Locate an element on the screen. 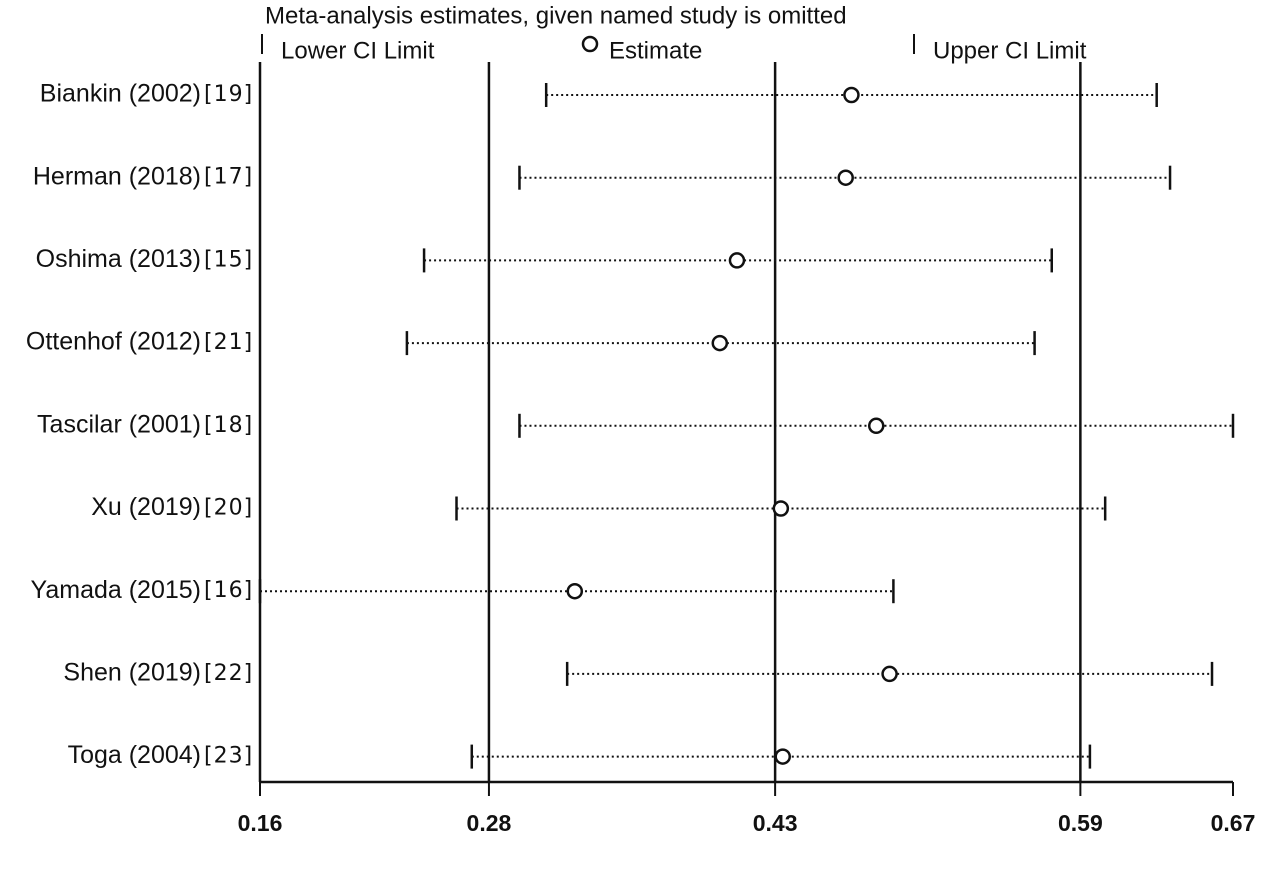 The height and width of the screenshot is (869, 1280). study-ref: [16] is located at coordinates (228, 590).